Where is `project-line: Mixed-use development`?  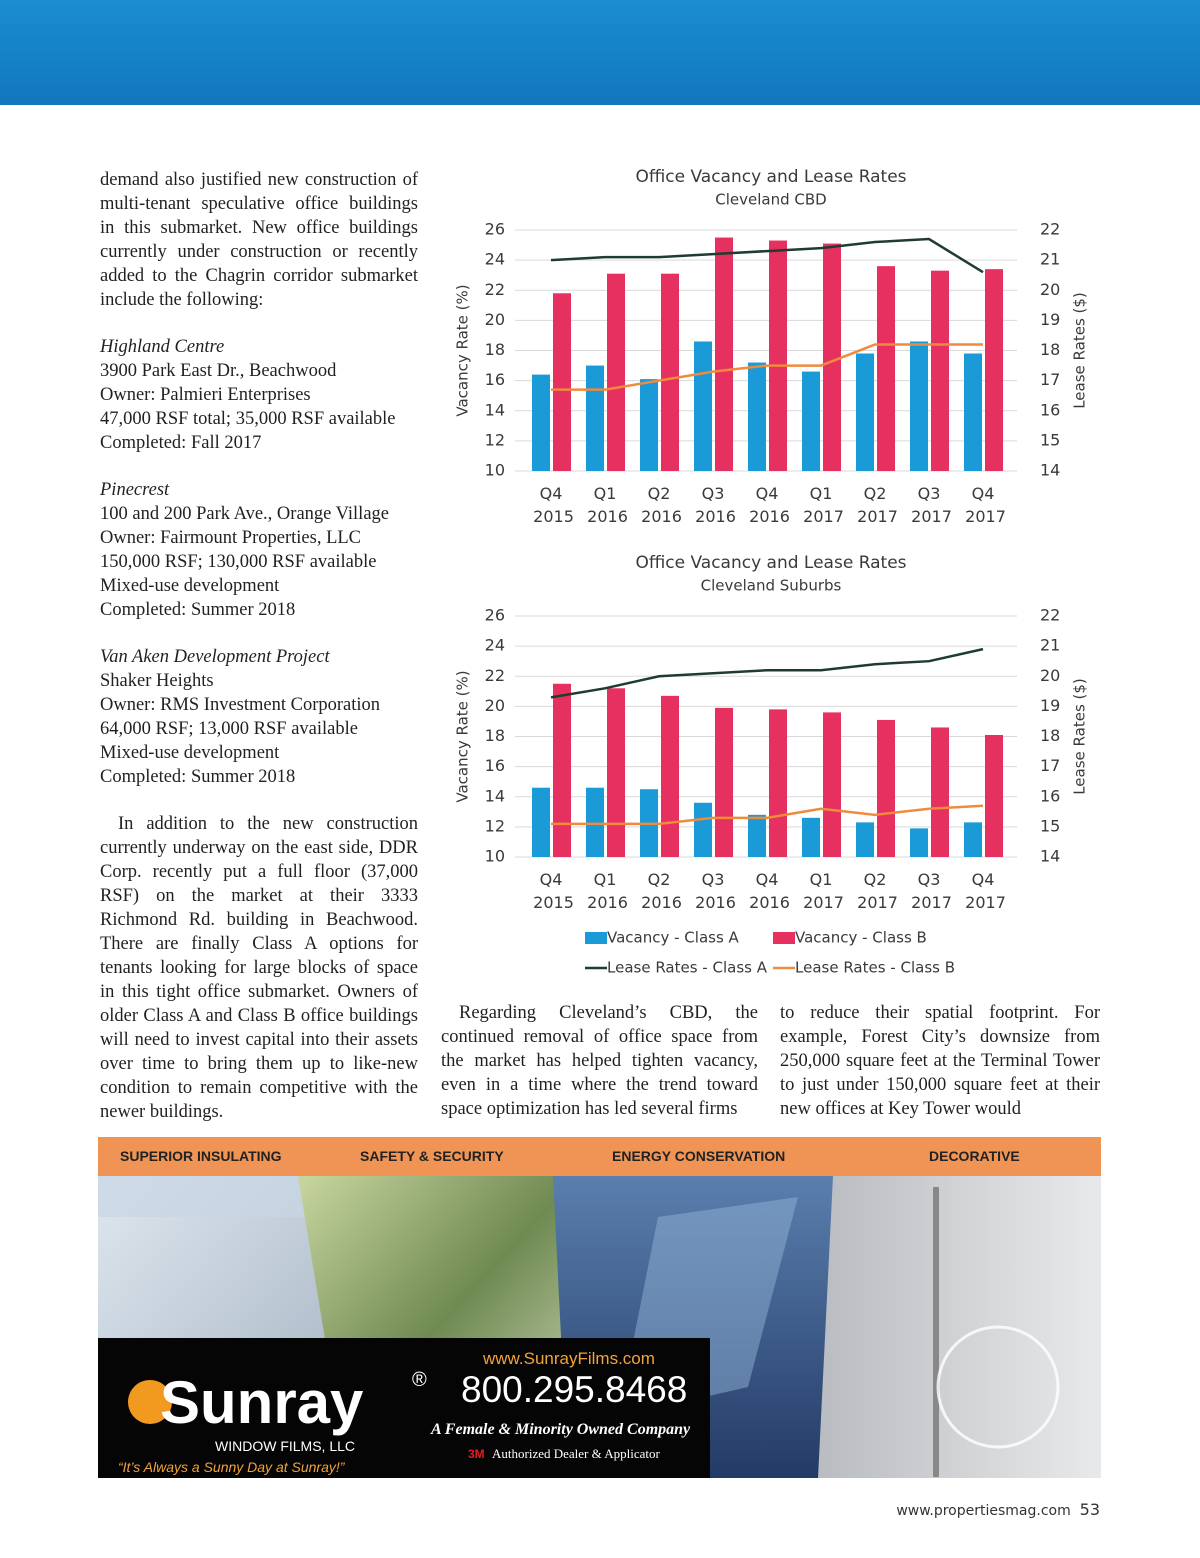 project-line: Mixed-use development is located at coordinates (190, 586).